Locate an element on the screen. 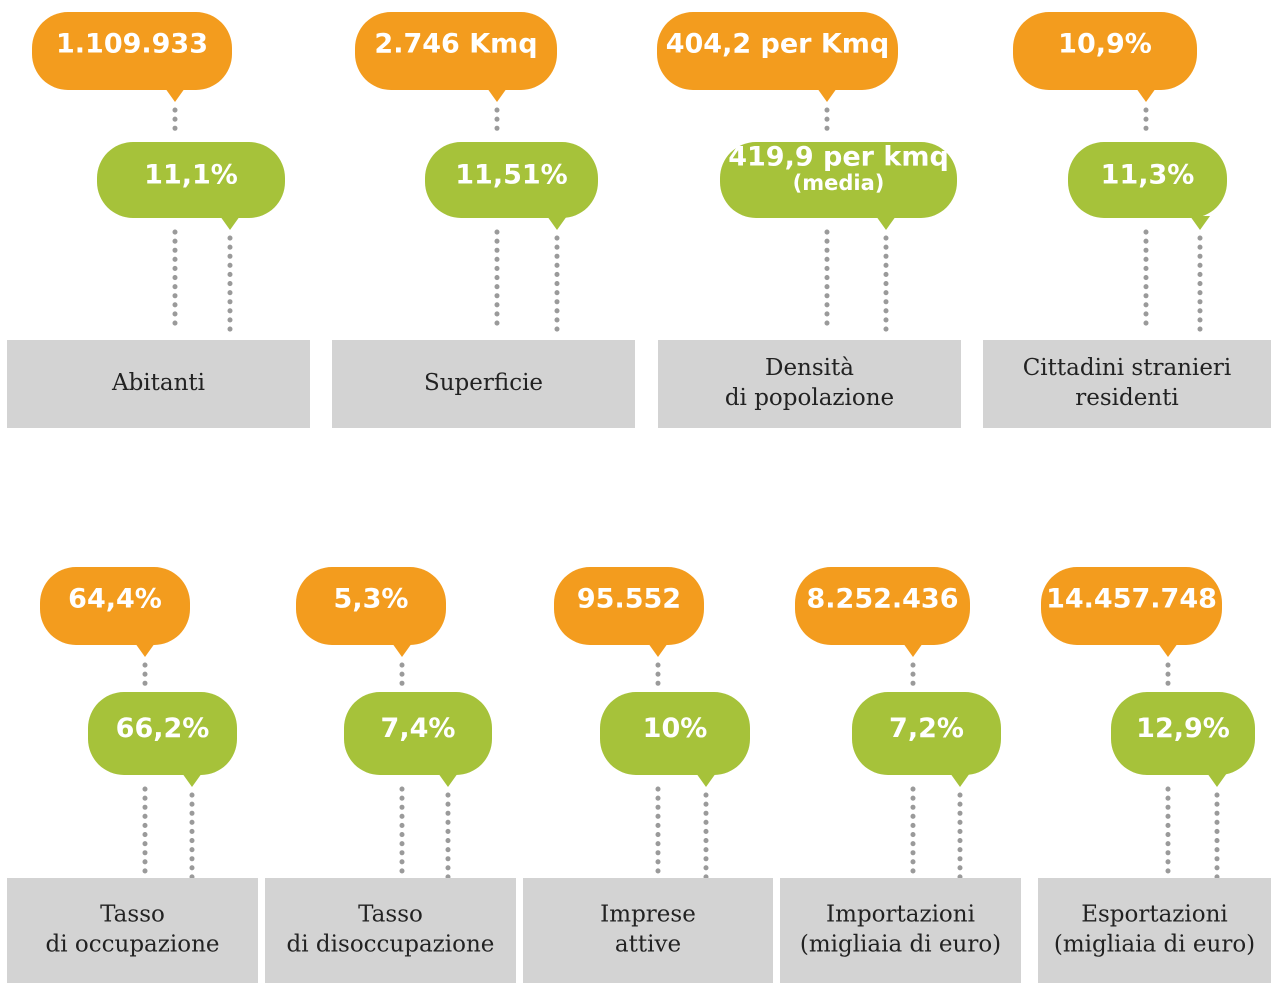 This screenshot has height=983, width=1271. value: 5,3% is located at coordinates (371, 599).